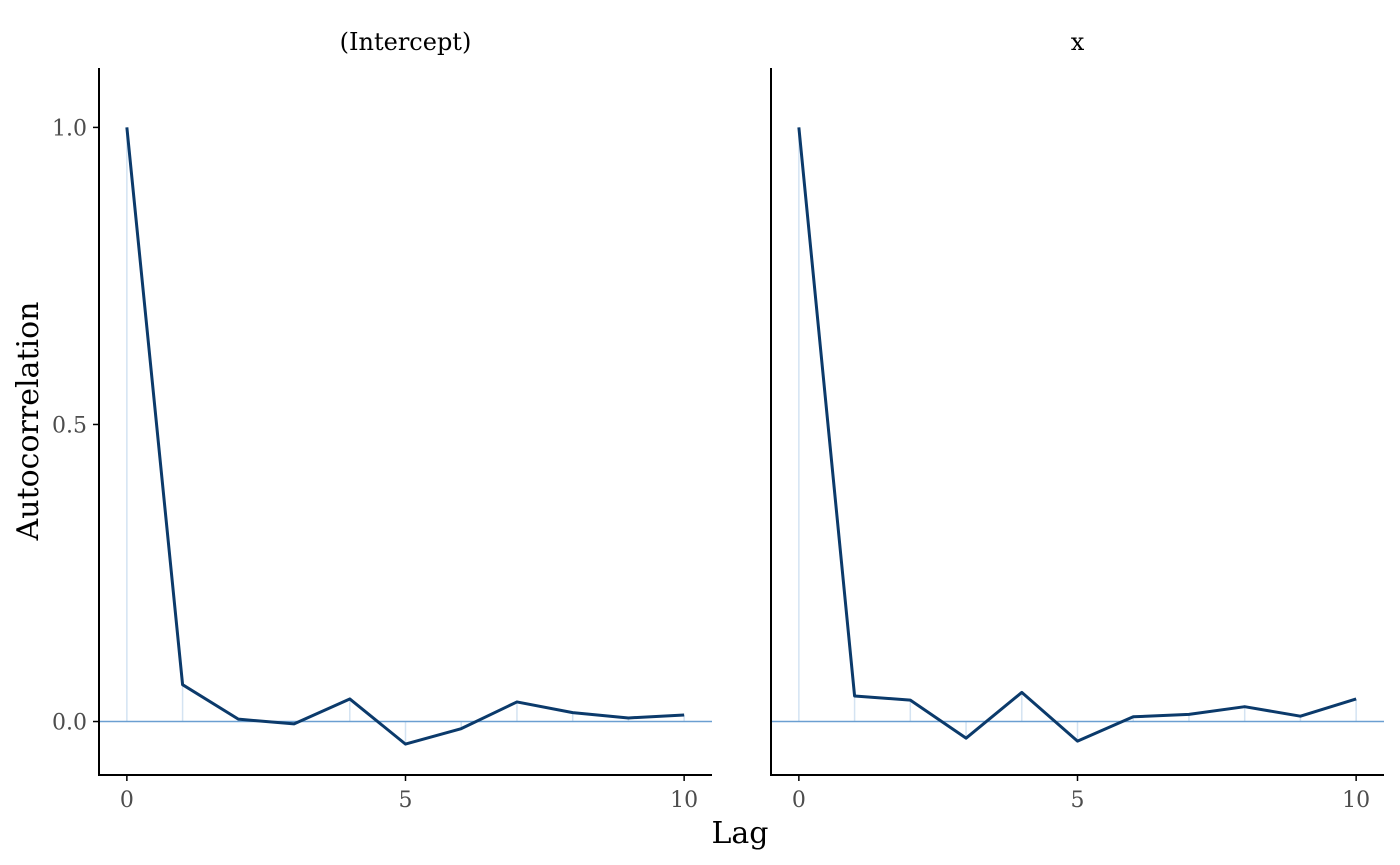 This screenshot has width=1400, height=865. Describe the element at coordinates (69, 723) in the screenshot. I see `y-tick-label: 0.0` at that location.